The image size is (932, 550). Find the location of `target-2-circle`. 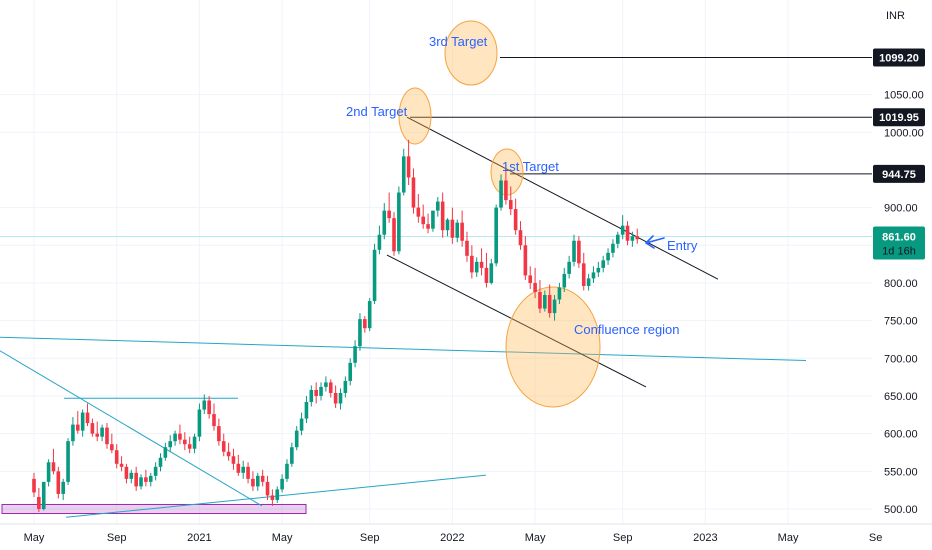

target-2-circle is located at coordinates (415, 116).